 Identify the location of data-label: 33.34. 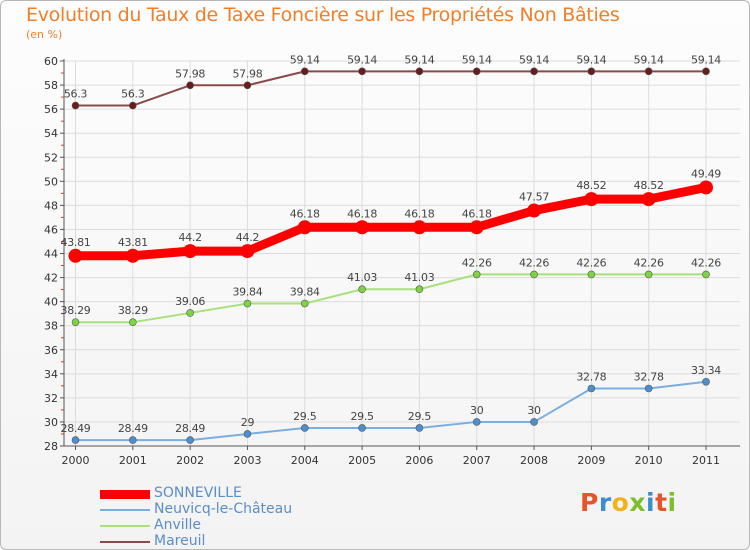
(706, 370).